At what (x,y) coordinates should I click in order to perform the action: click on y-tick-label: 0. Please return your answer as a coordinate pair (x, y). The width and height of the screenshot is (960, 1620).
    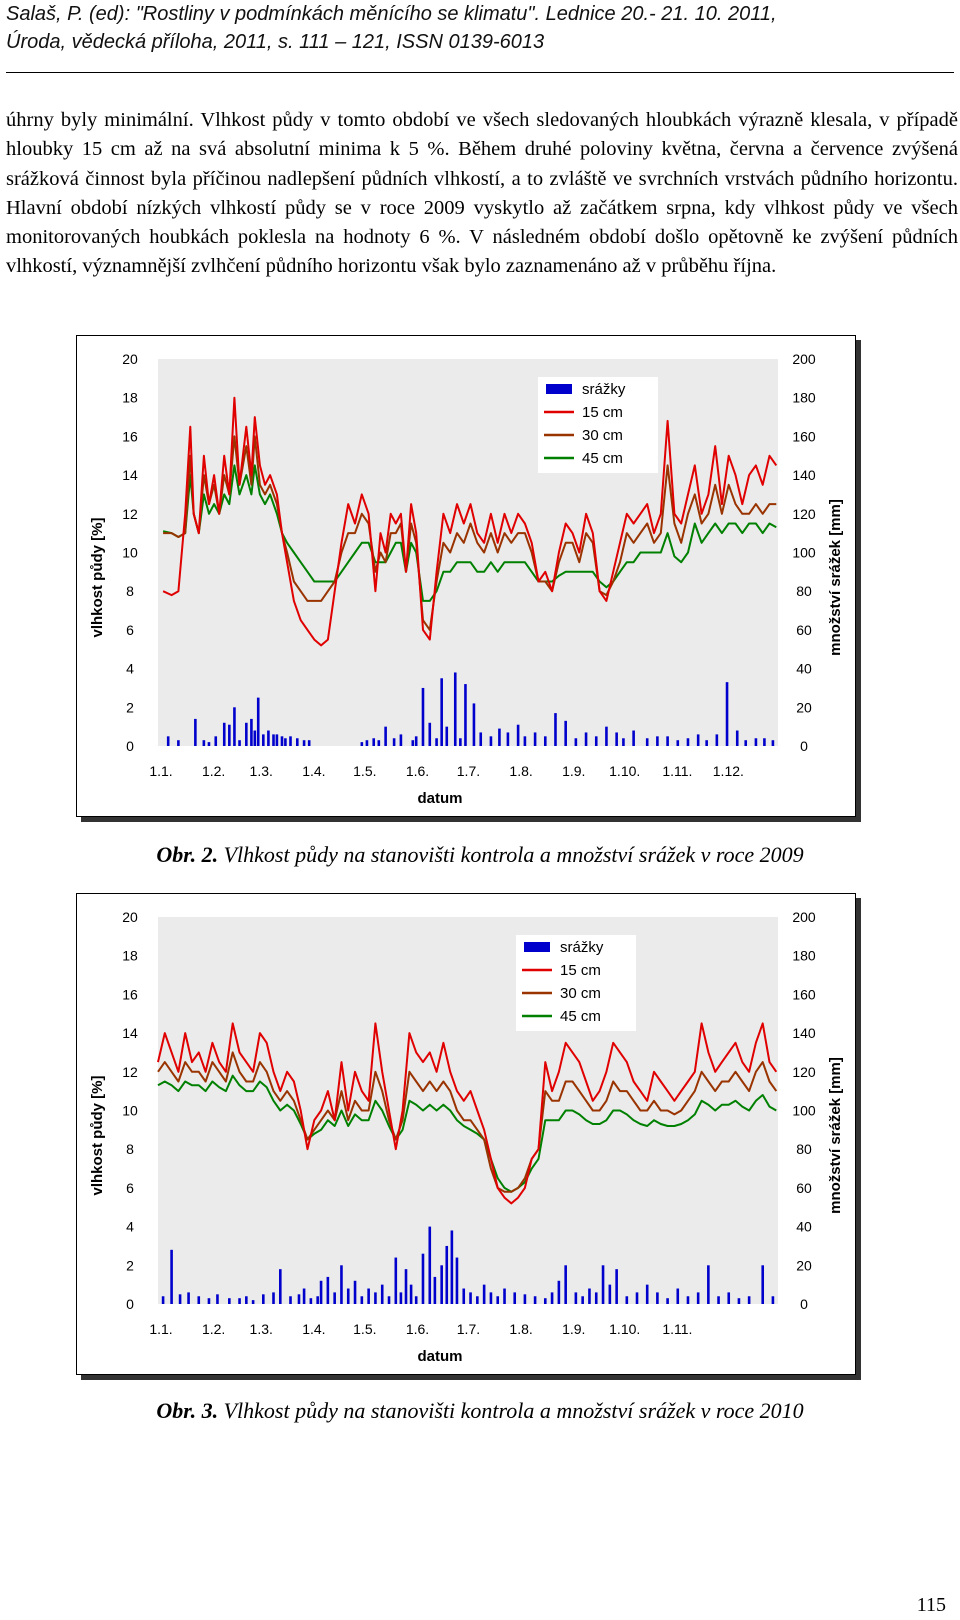
    Looking at the image, I should click on (130, 1304).